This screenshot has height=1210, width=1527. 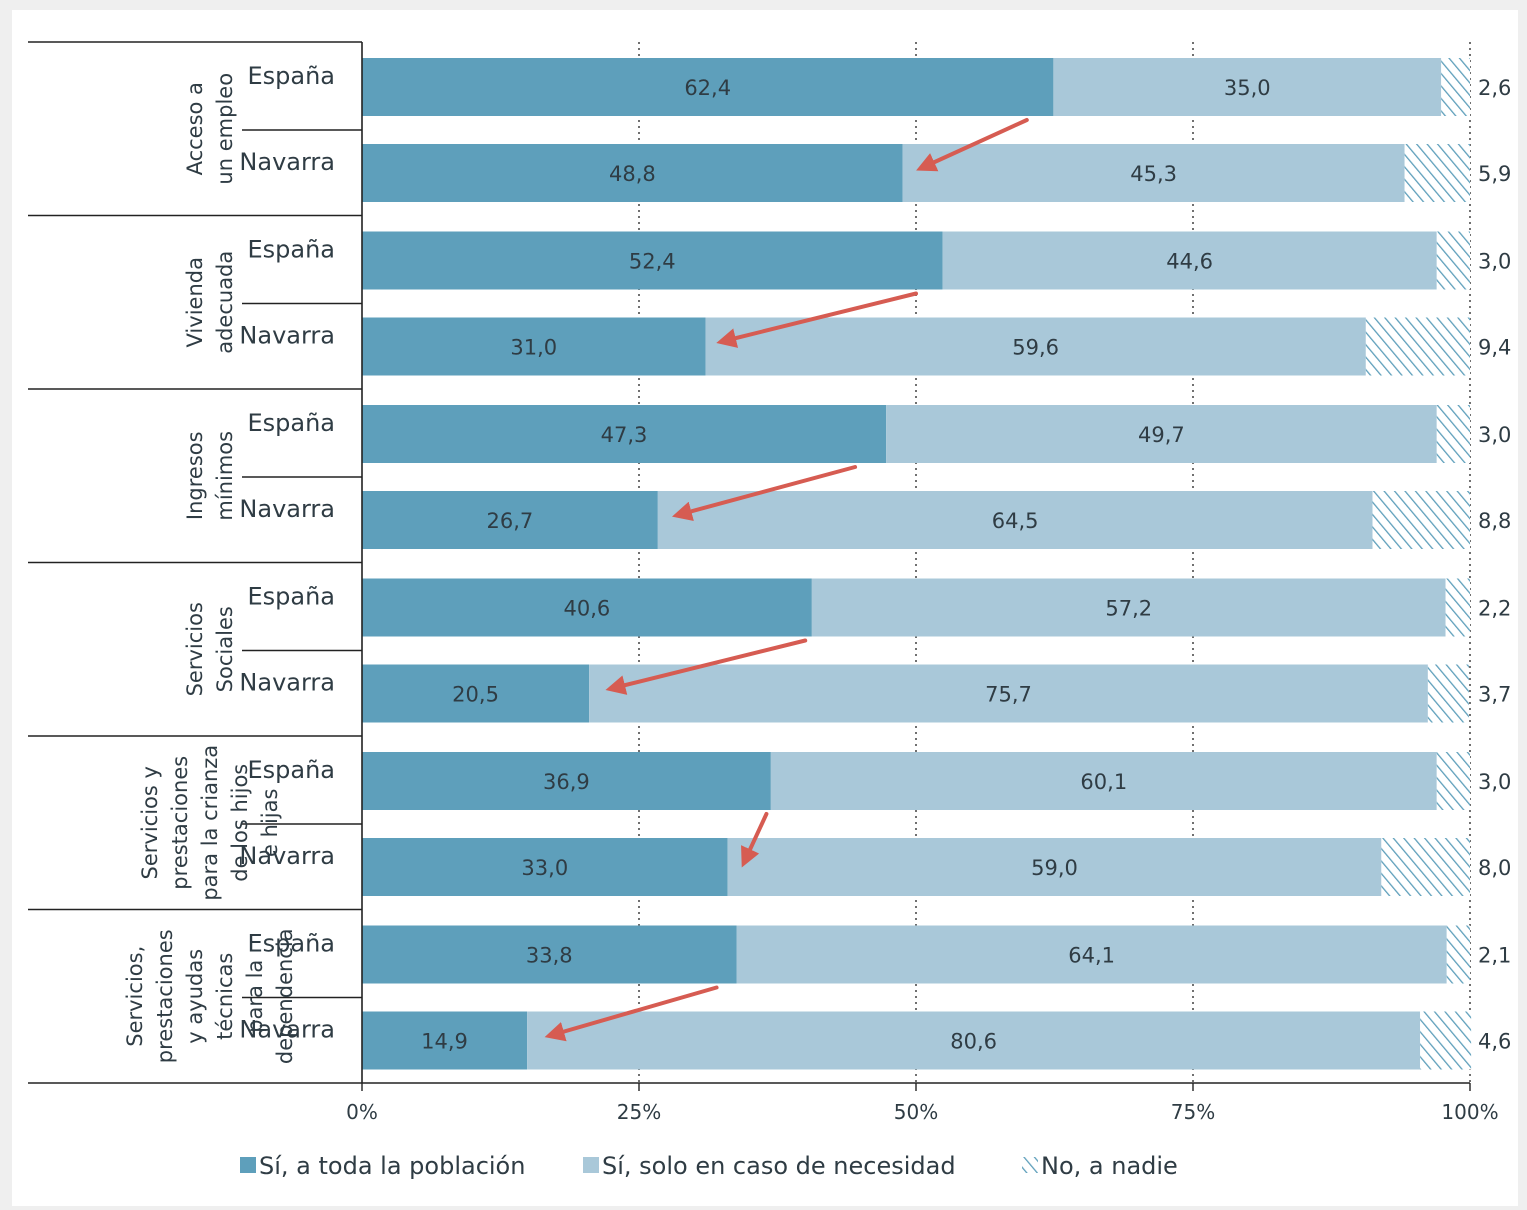 I want to click on data-label-no-nadie: 2,1, so click(x=1494, y=956).